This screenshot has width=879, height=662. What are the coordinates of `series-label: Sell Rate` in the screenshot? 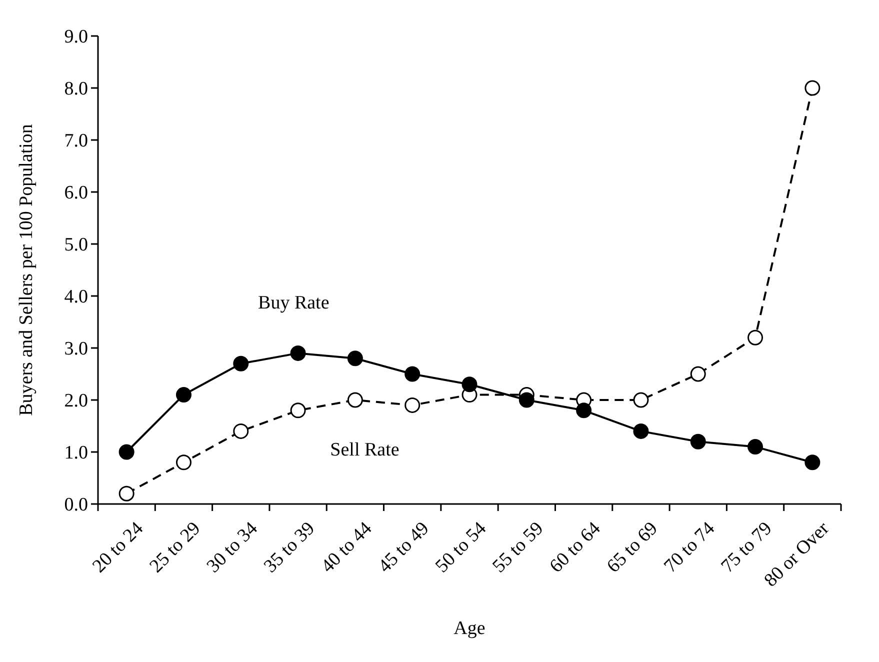 It's located at (365, 449).